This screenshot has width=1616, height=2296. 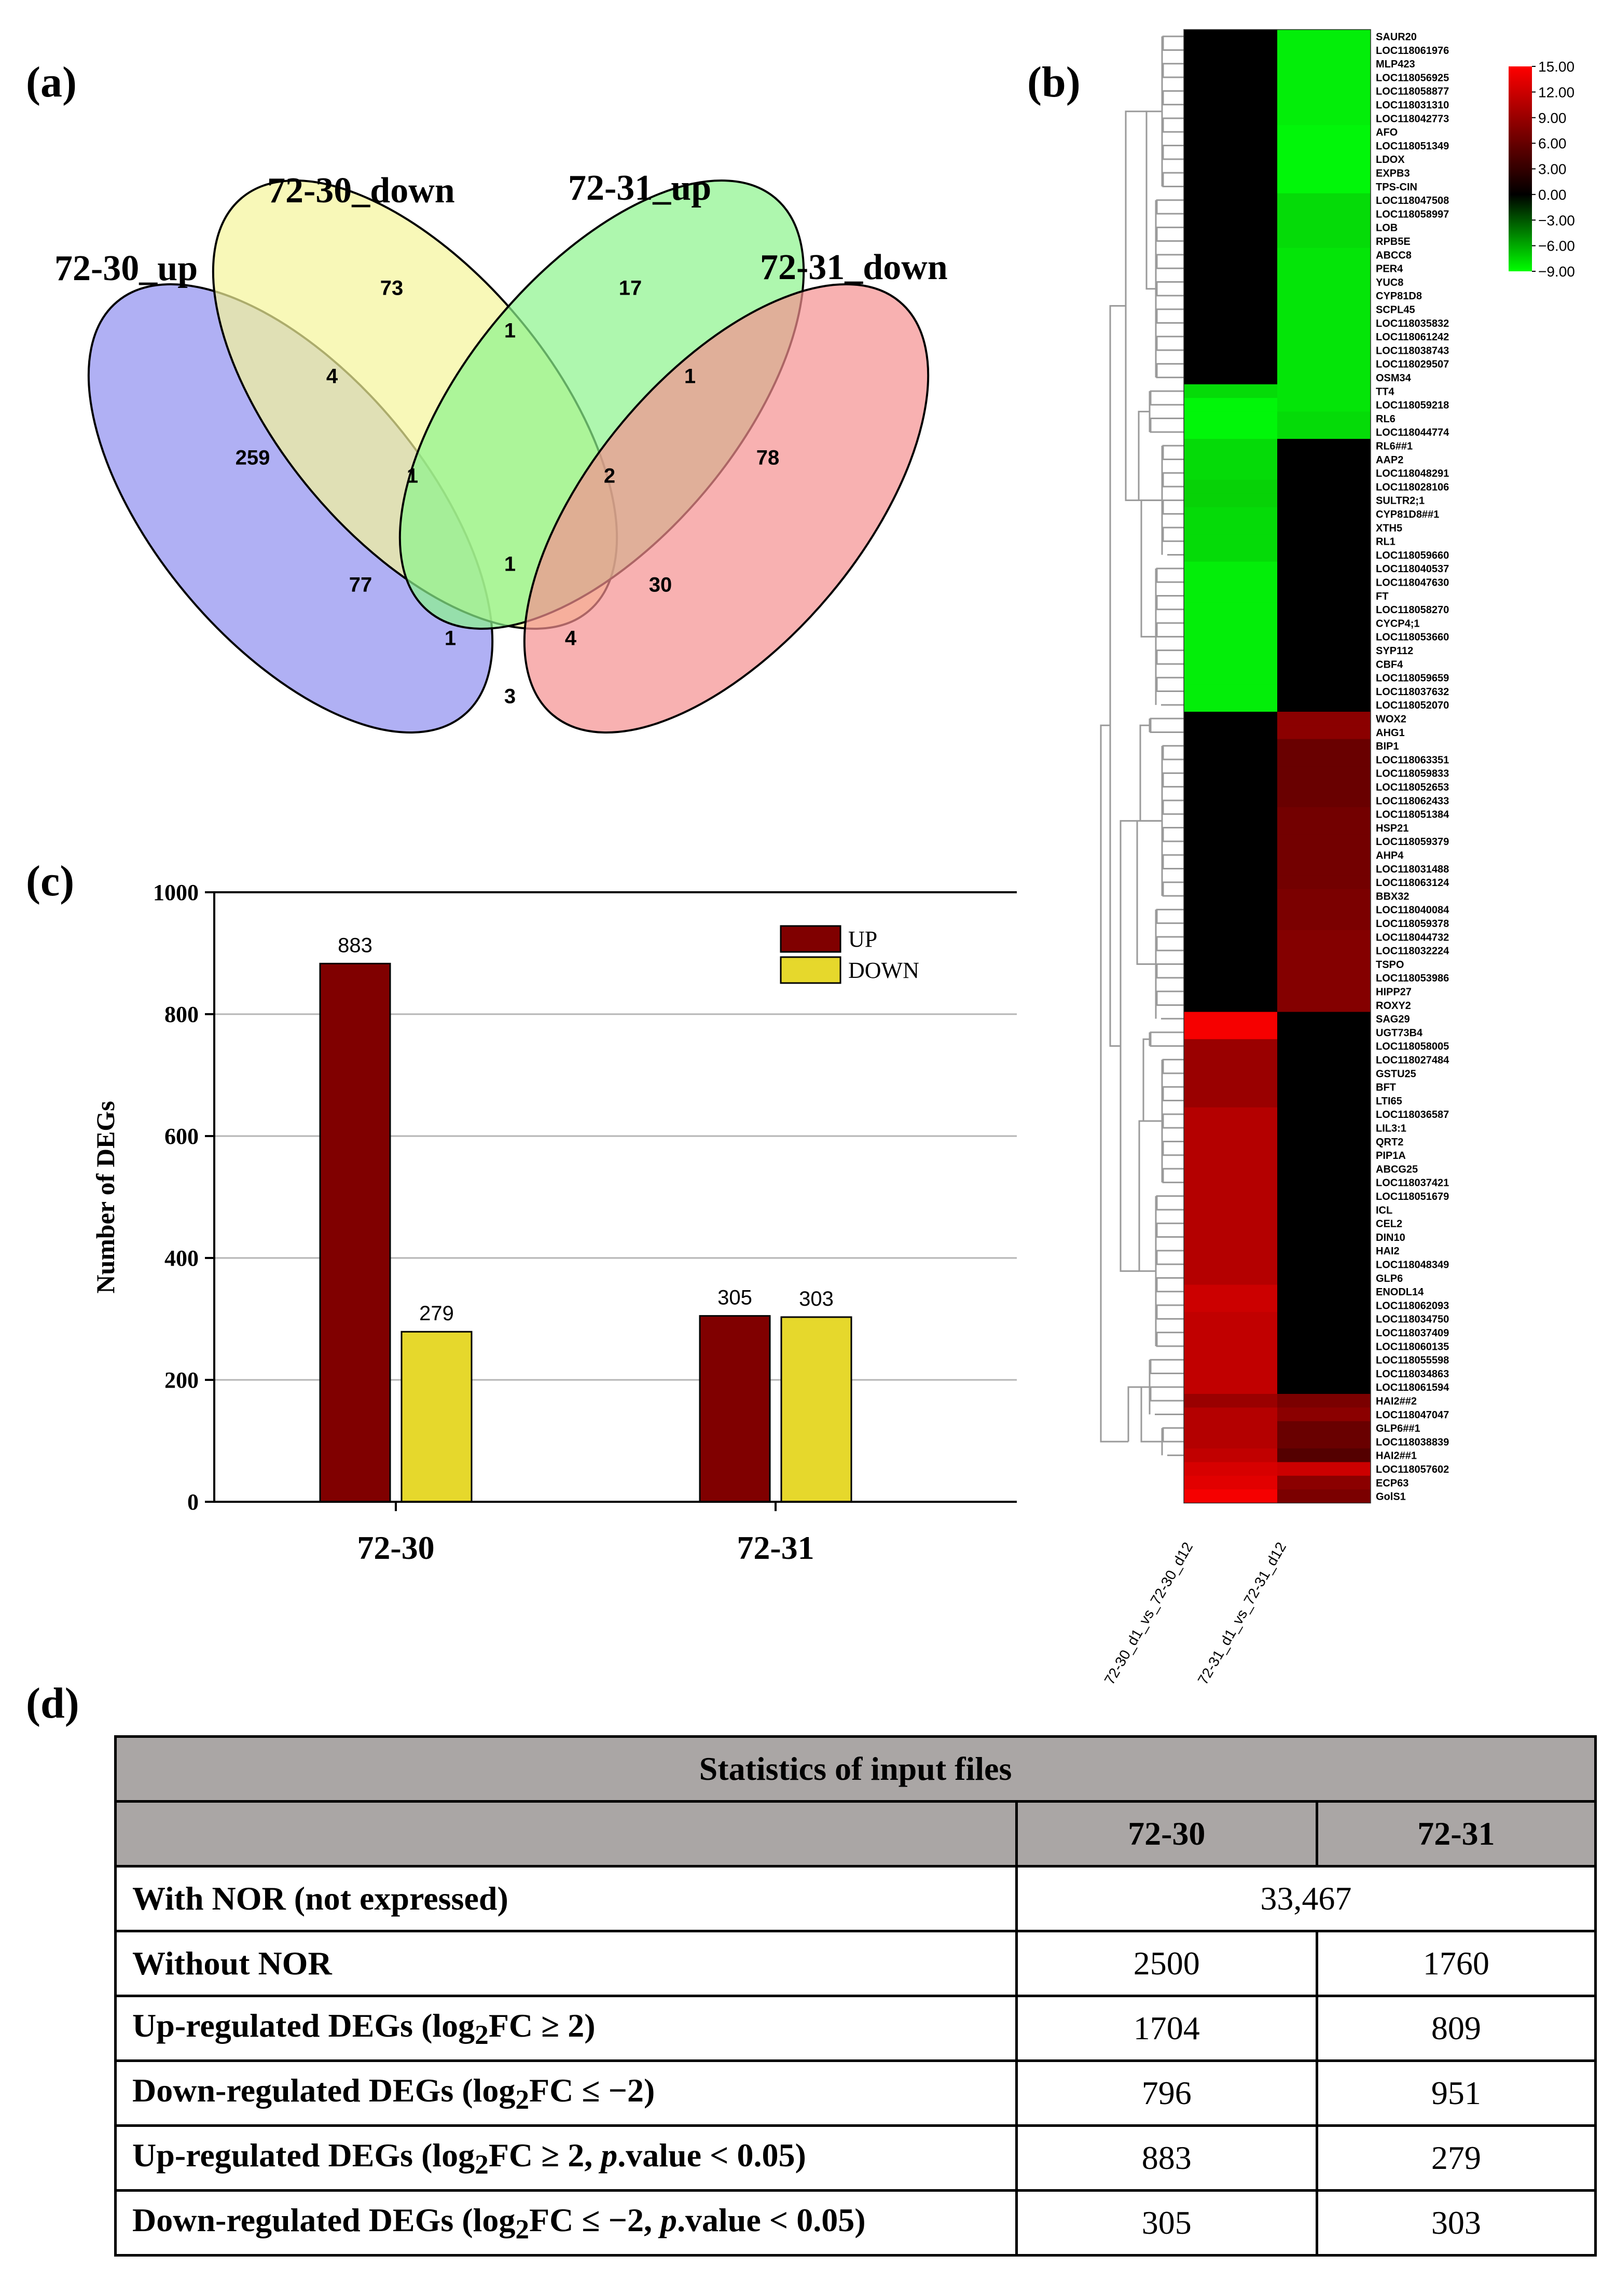 What do you see at coordinates (862, 939) in the screenshot?
I see `legend-label-up: UP` at bounding box center [862, 939].